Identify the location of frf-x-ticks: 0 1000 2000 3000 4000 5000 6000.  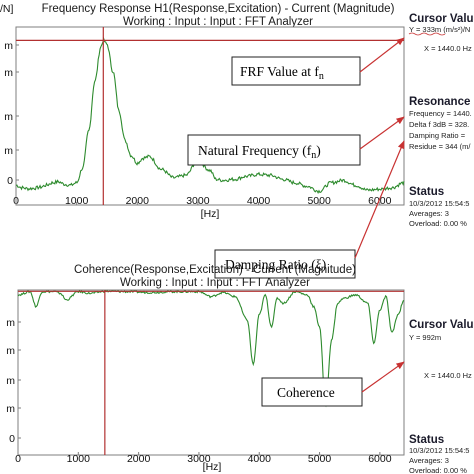
(202, 201).